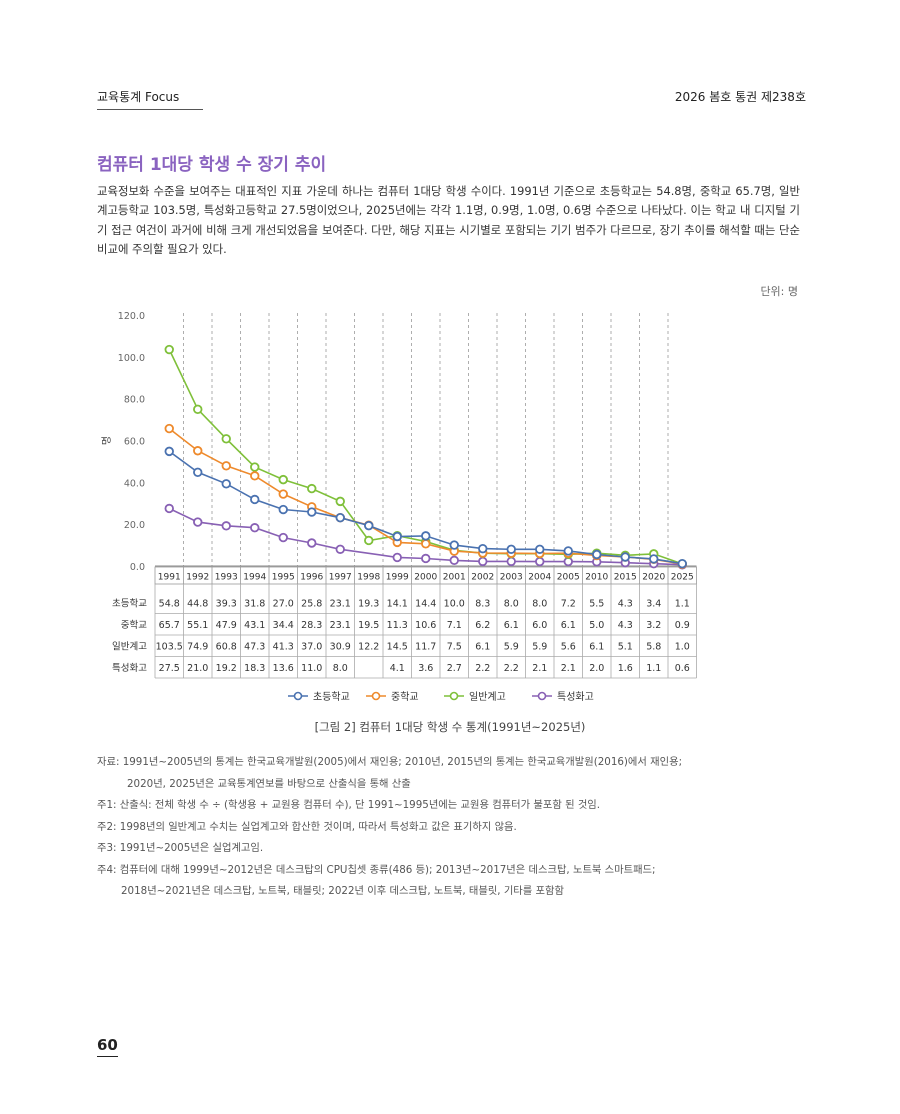  I want to click on data-label: 5.9, so click(511, 647).